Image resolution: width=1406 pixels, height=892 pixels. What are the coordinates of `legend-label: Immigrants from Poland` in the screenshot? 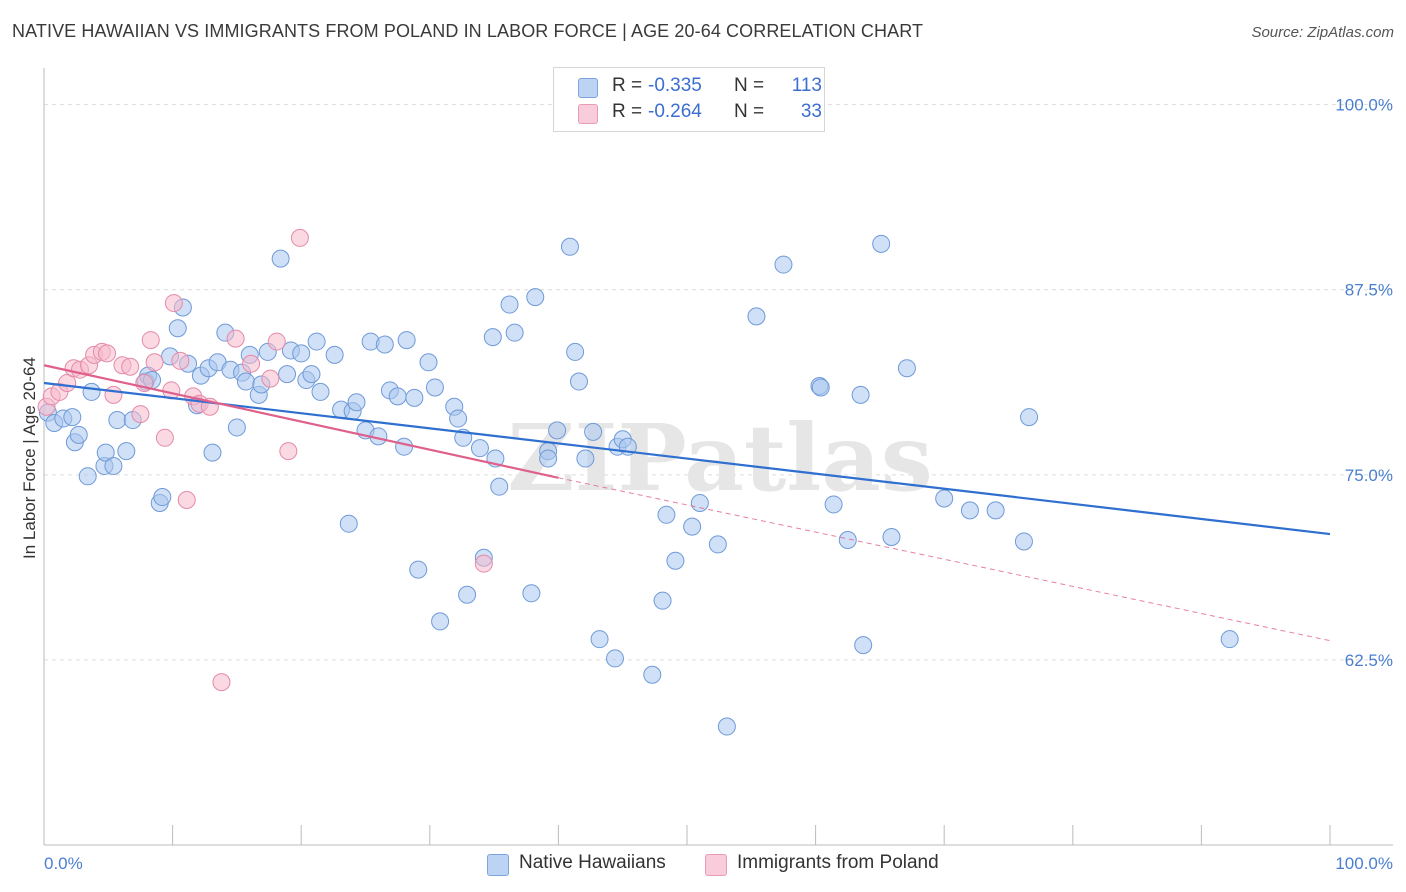 It's located at (838, 862).